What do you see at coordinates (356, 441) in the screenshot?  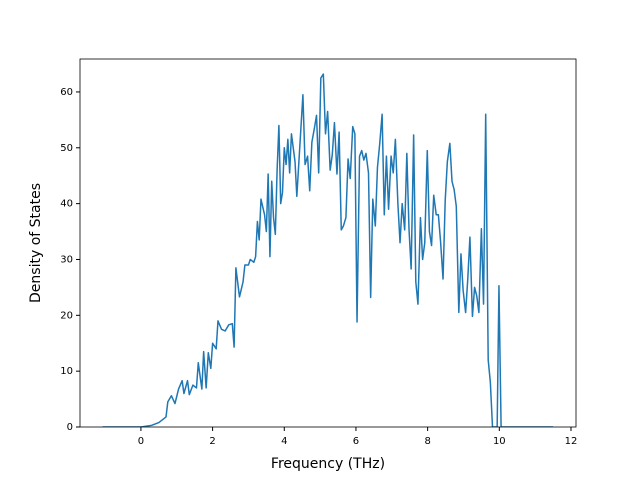 I see `x-tick-label: 6` at bounding box center [356, 441].